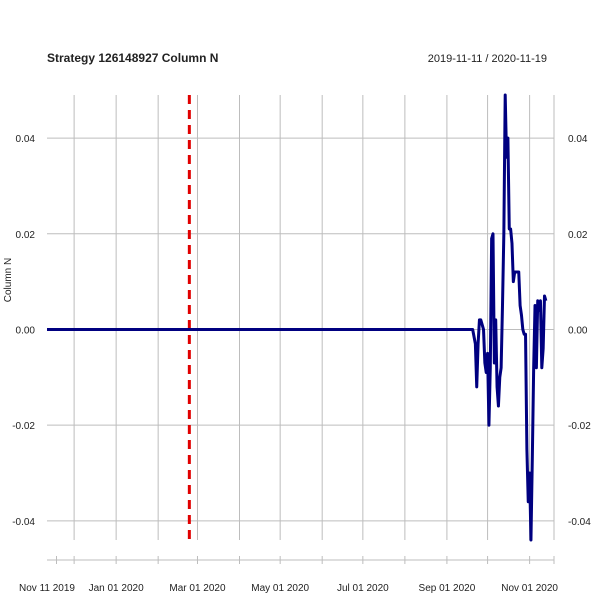  I want to click on y-tick-label-right: -0.02, so click(579, 426).